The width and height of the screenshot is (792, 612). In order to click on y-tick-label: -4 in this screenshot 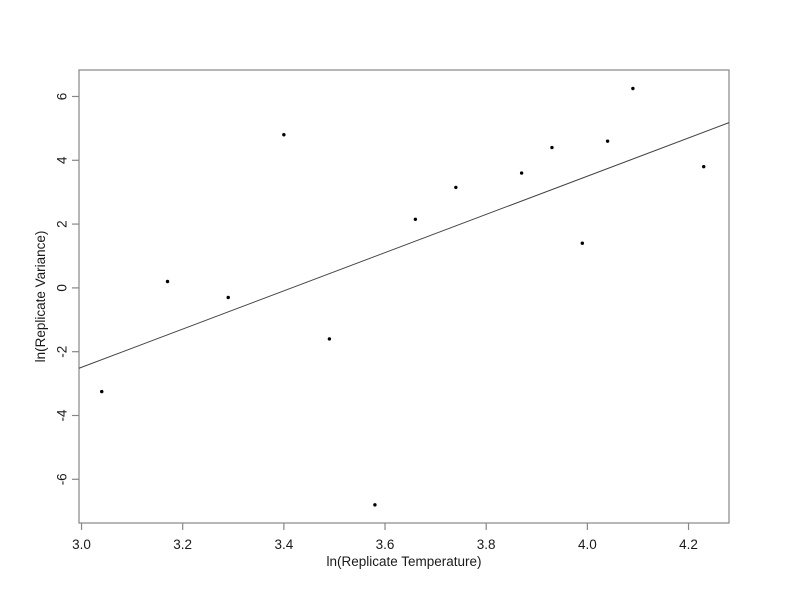, I will do `click(62, 415)`.